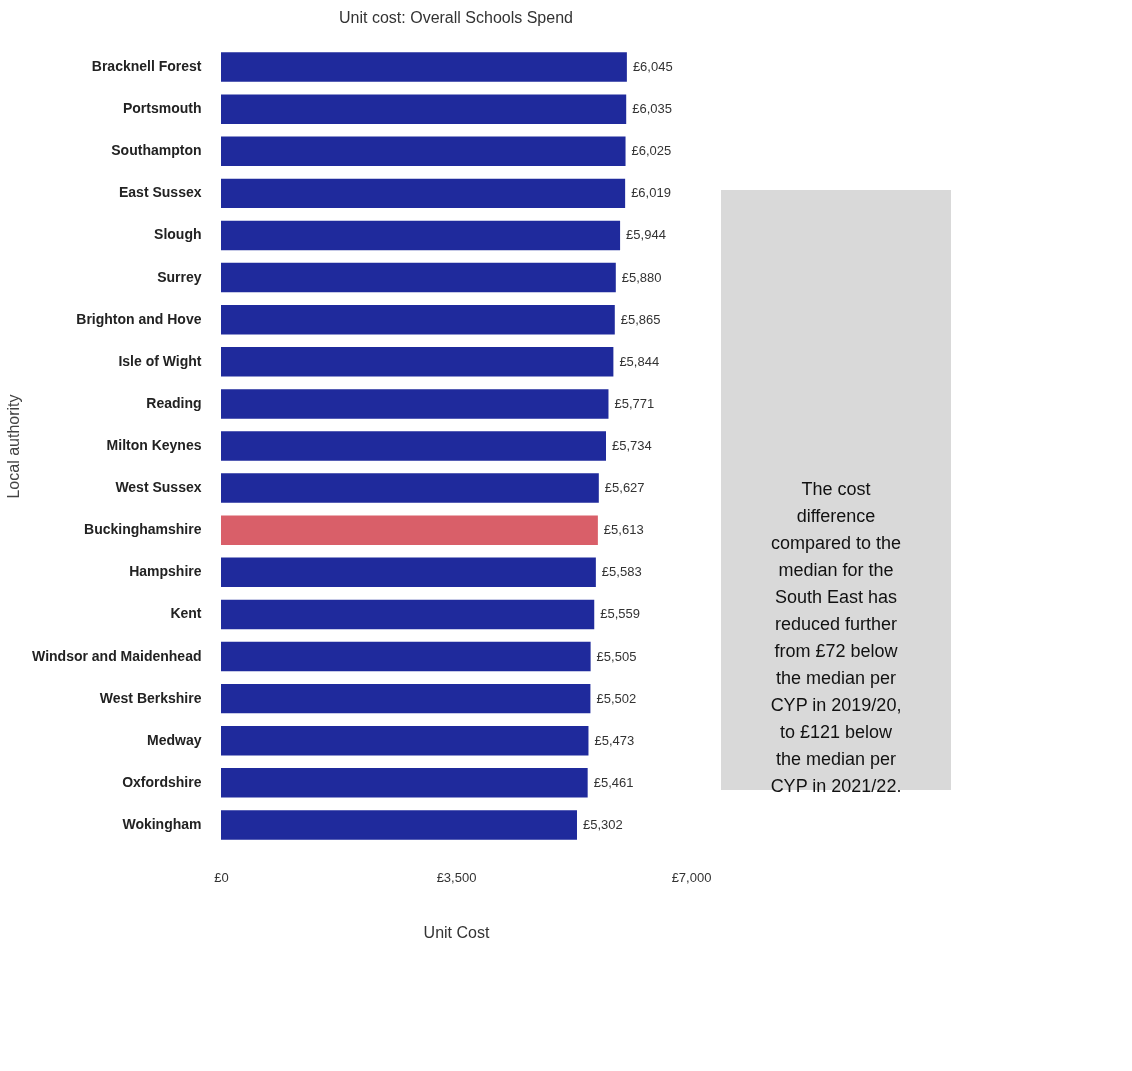 The image size is (1132, 1071). What do you see at coordinates (634, 403) in the screenshot?
I see `data-label: £5,771` at bounding box center [634, 403].